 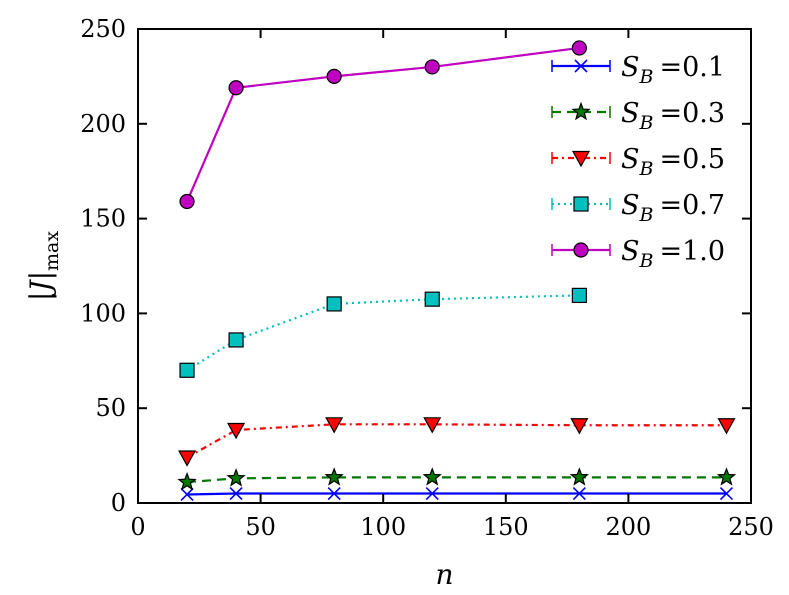 I want to click on legend-subscript-2: B, so click(x=646, y=169).